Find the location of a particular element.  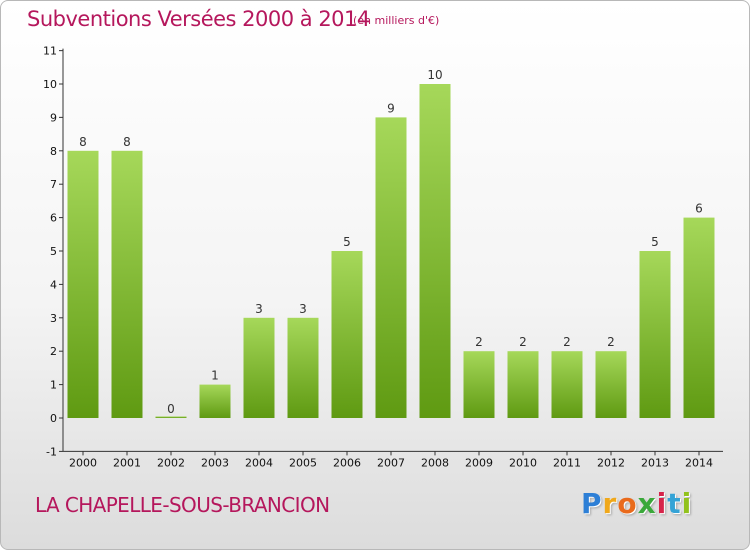

y-tick-label: 10 is located at coordinates (50, 84).